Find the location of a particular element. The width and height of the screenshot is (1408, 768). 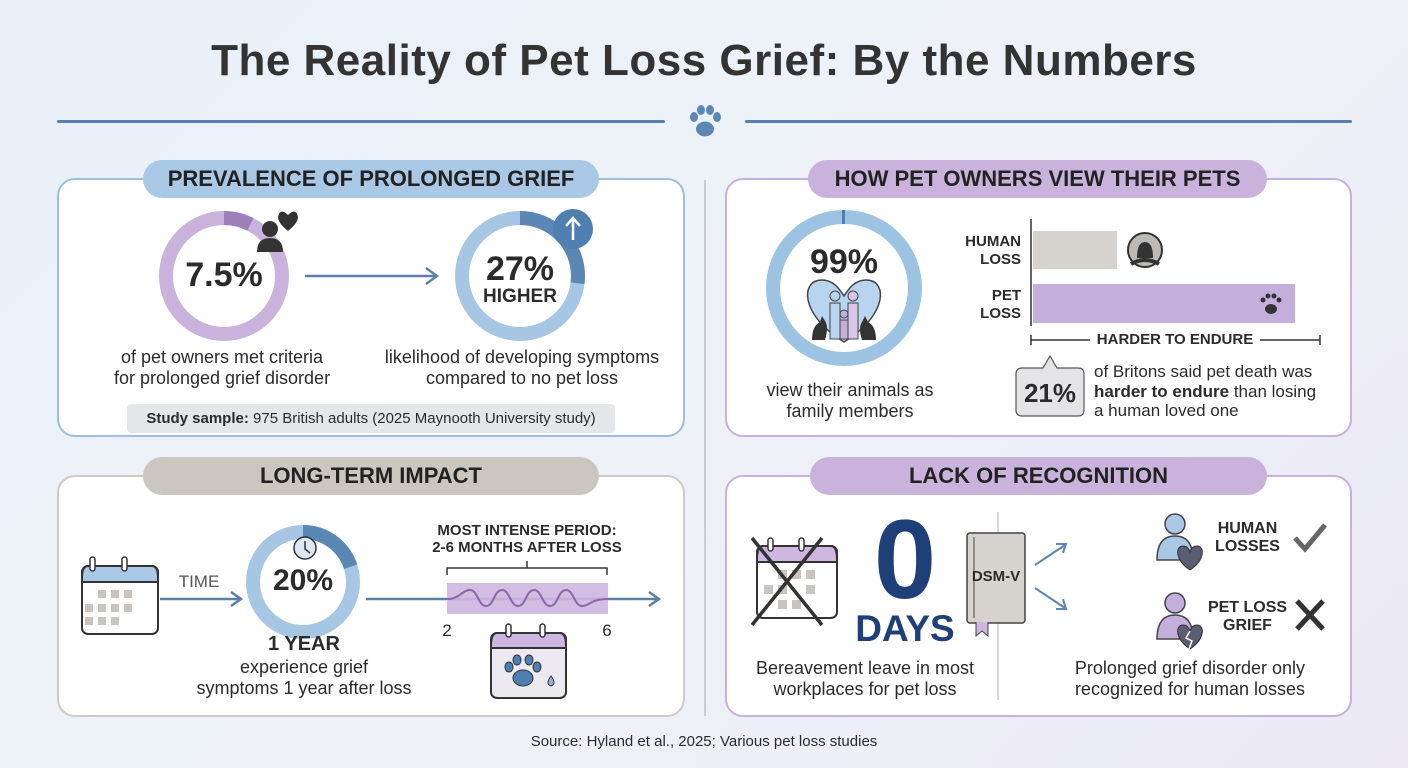

donut-27-segment is located at coordinates (520, 276).